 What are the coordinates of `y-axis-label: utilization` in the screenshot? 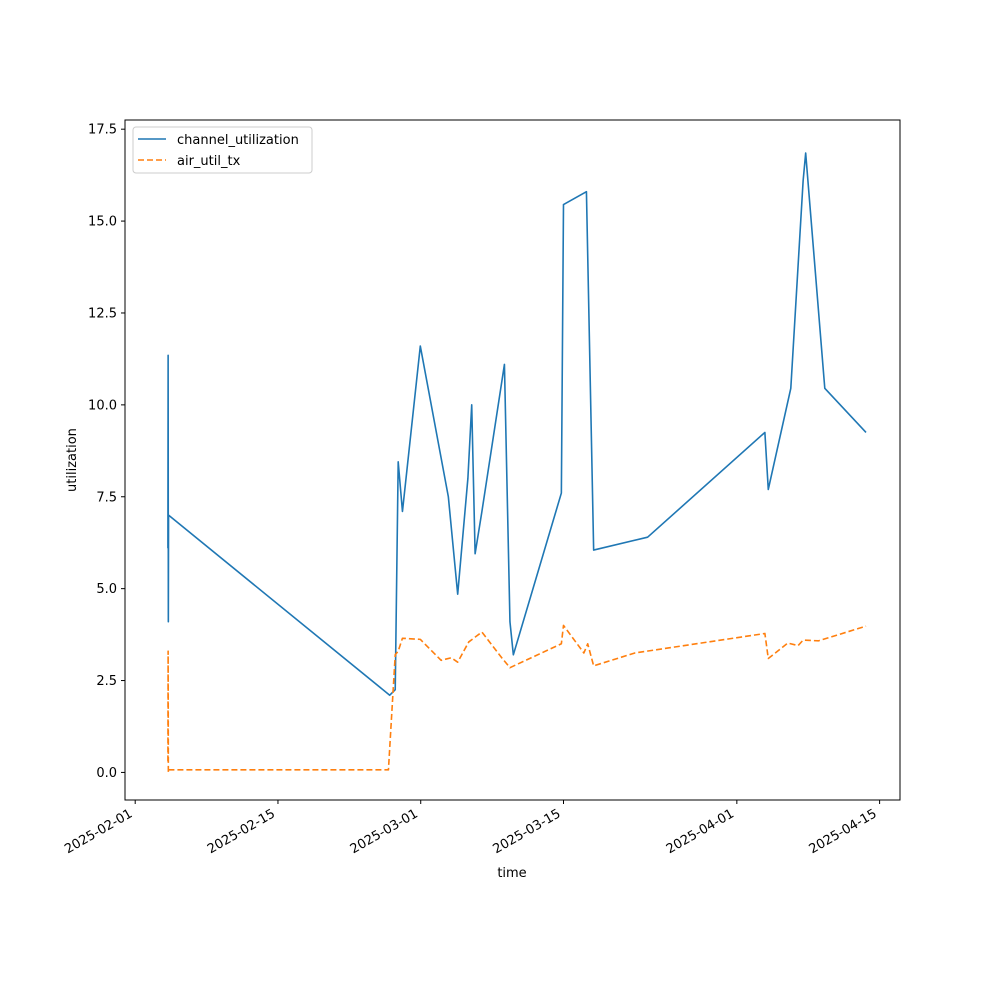 It's located at (72, 460).